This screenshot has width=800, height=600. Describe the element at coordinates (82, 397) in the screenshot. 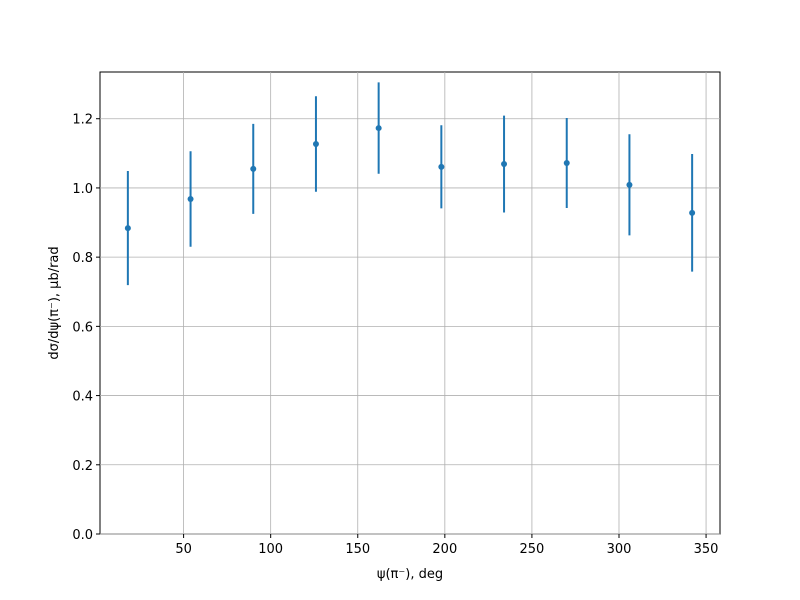

I see `y-tick-label: 0.4` at that location.